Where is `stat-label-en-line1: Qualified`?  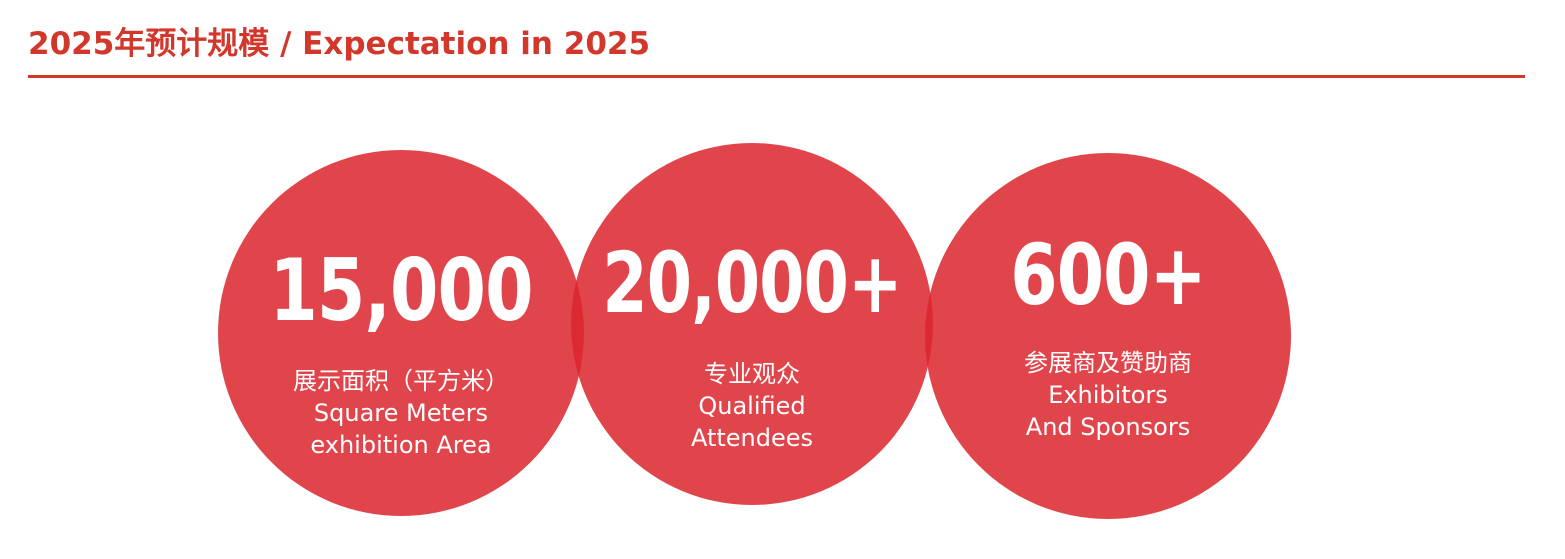 stat-label-en-line1: Qualified is located at coordinates (752, 406).